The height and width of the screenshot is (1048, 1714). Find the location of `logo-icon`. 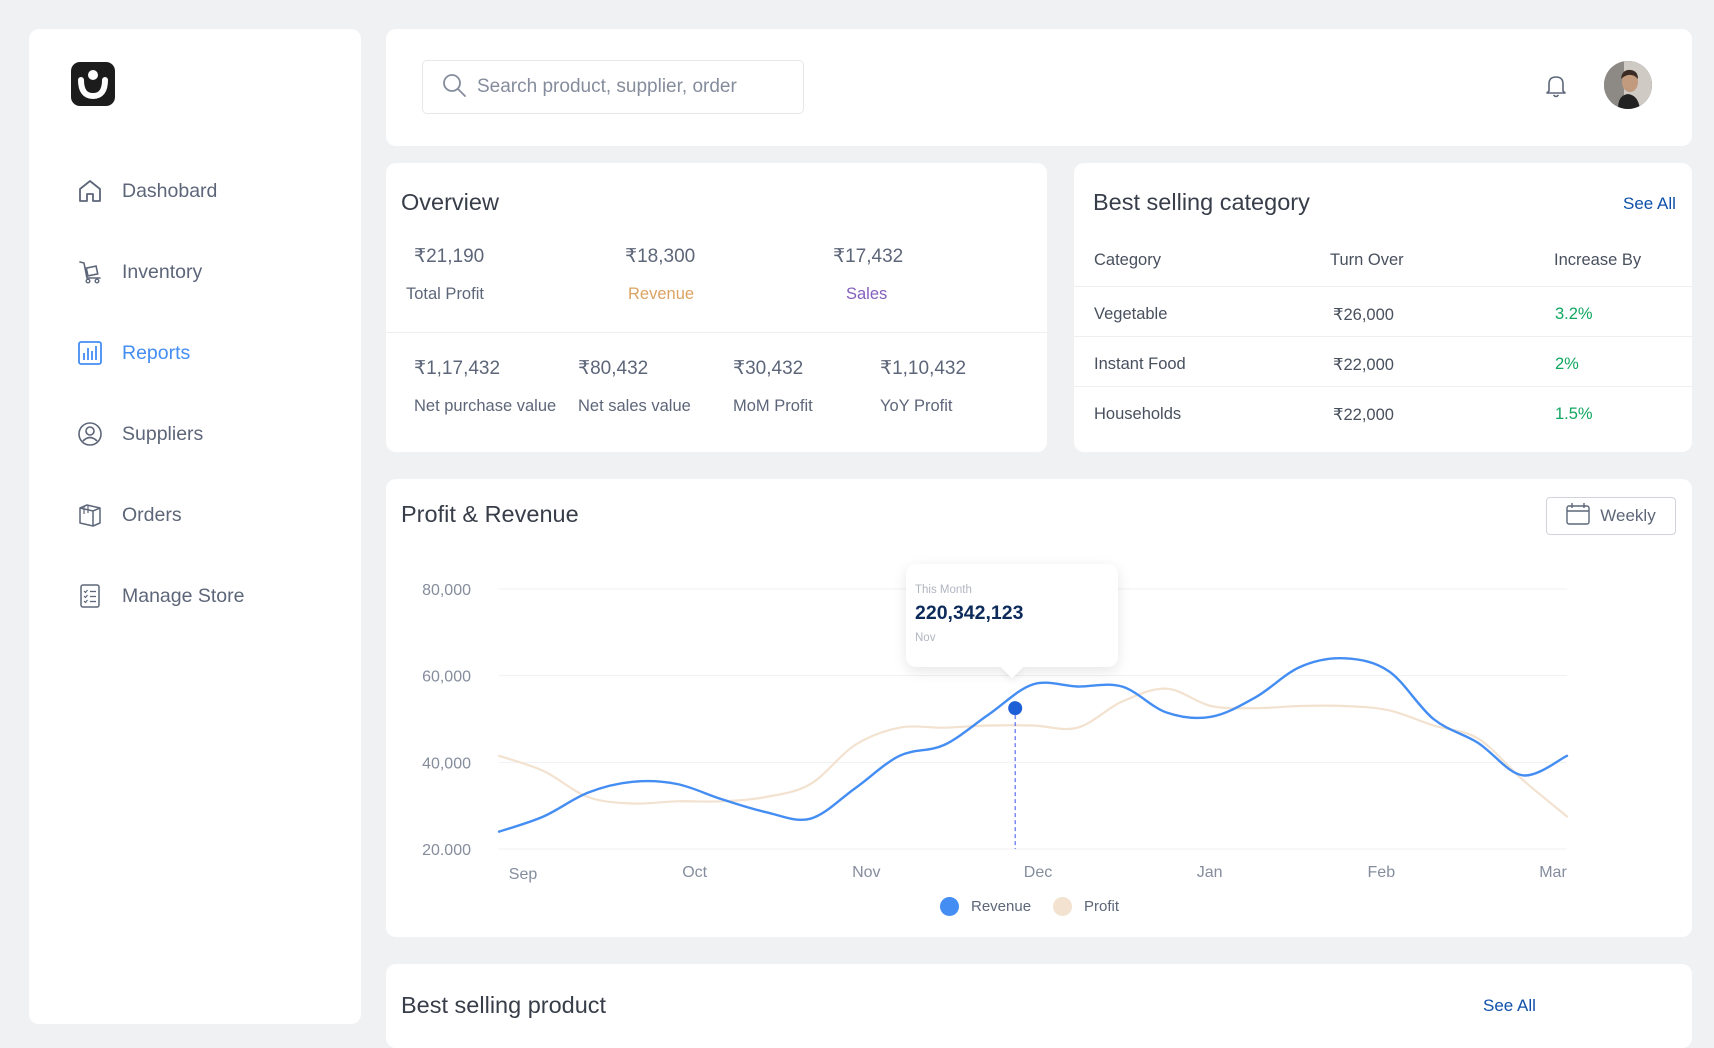

logo-icon is located at coordinates (93, 85).